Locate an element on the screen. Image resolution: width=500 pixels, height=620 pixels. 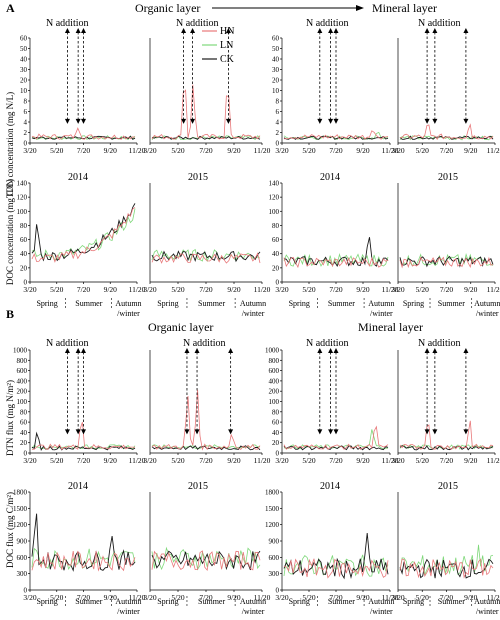
a-bot-2-ytick-label: 20 is located at coordinates (276, 268).